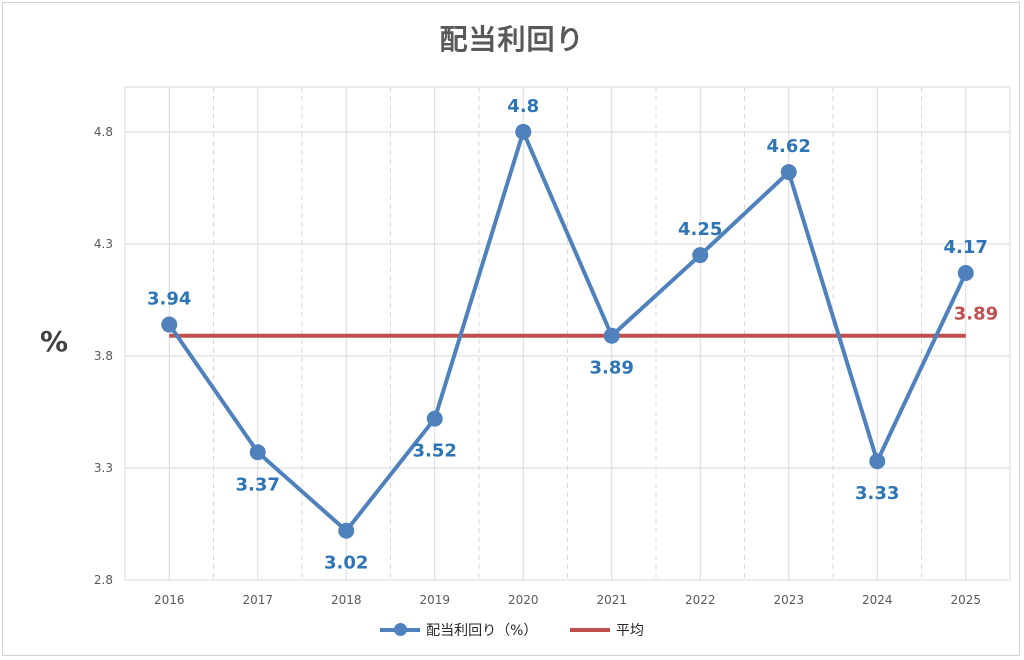 The width and height of the screenshot is (1024, 660). Describe the element at coordinates (482, 631) in the screenshot. I see `legend-yield-label: 配当利回り（%）` at that location.